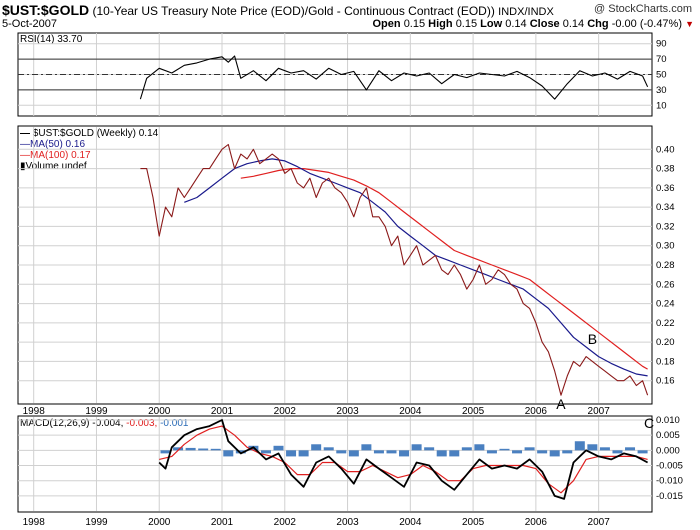 This screenshot has width=700, height=530. Describe the element at coordinates (573, 24) in the screenshot. I see `quote-close-value: 0.14` at that location.